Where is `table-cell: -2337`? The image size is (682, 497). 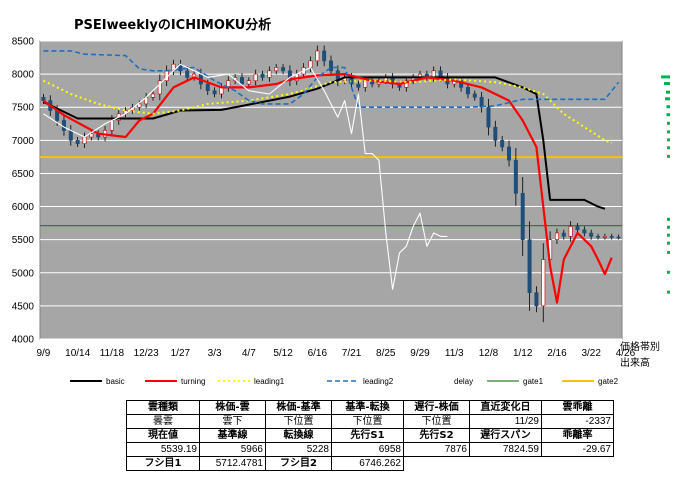
table-cell: -2337 is located at coordinates (577, 421).